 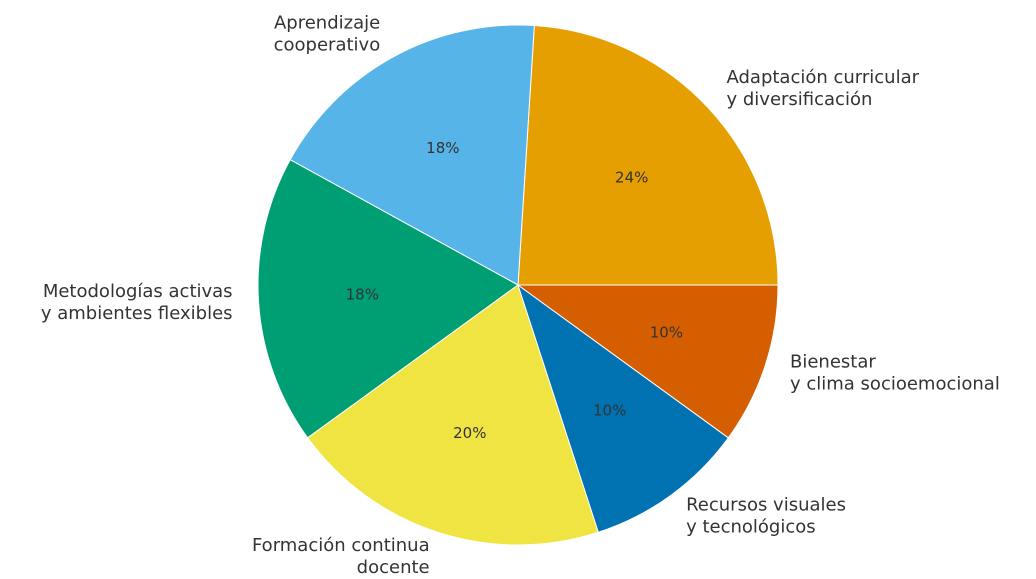 I want to click on label-line: Metodologías activas, so click(x=138, y=291).